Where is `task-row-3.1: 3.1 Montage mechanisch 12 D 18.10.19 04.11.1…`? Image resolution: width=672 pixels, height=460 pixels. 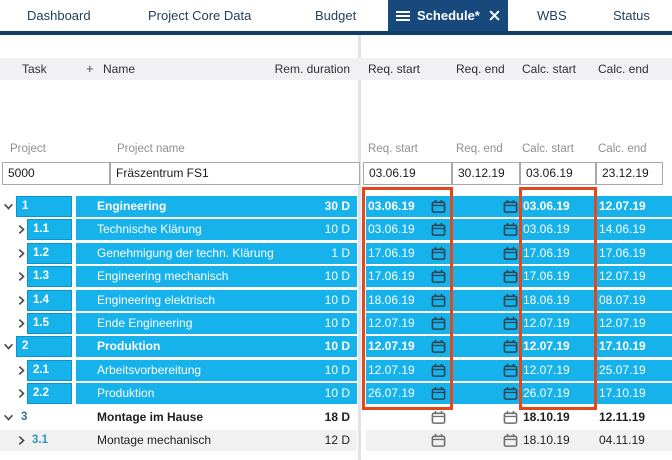 task-row-3.1: 3.1 Montage mechanisch 12 D 18.10.19 04.11.1… is located at coordinates (336, 440).